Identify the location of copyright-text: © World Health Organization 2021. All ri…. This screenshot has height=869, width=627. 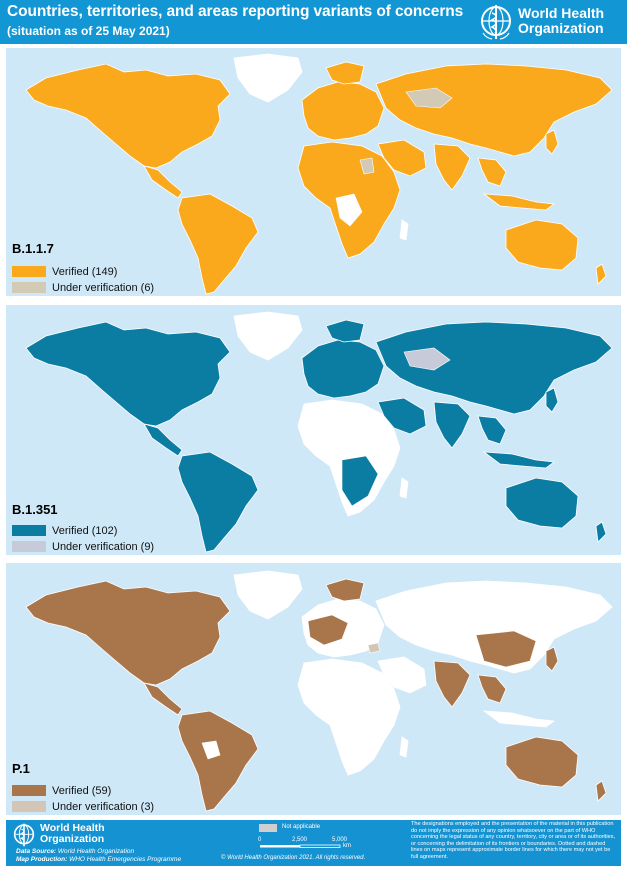
(293, 858).